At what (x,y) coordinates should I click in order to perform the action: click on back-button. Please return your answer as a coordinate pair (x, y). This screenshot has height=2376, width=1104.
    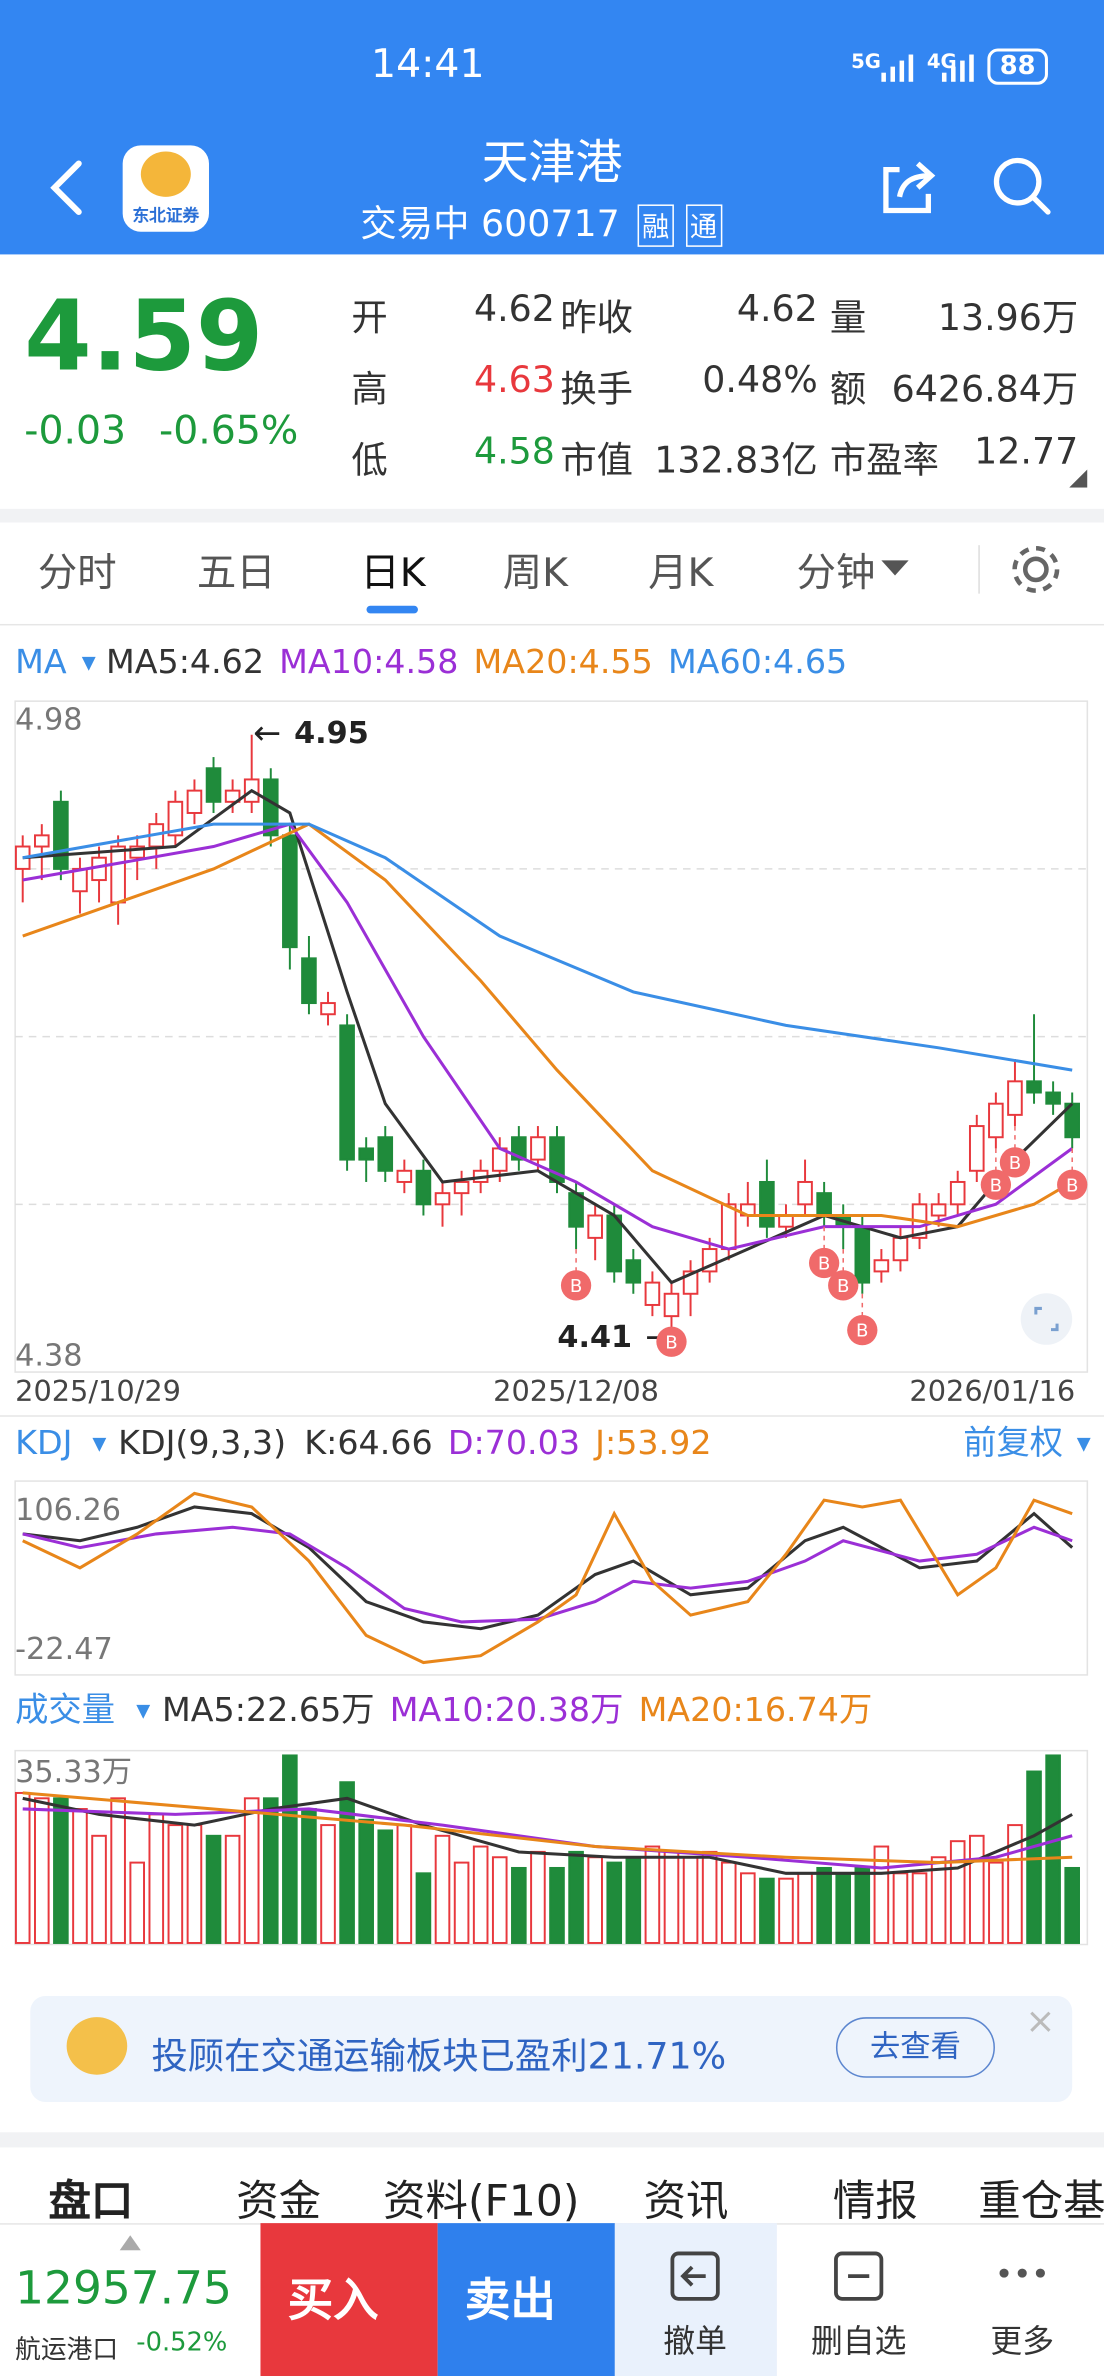
    Looking at the image, I should click on (64, 187).